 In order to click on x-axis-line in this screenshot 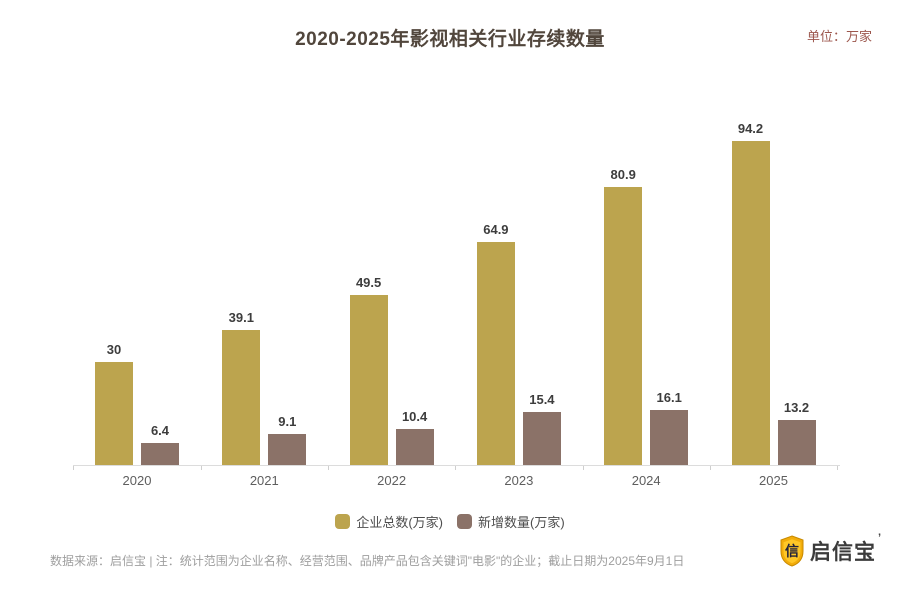, I will do `click(456, 465)`.